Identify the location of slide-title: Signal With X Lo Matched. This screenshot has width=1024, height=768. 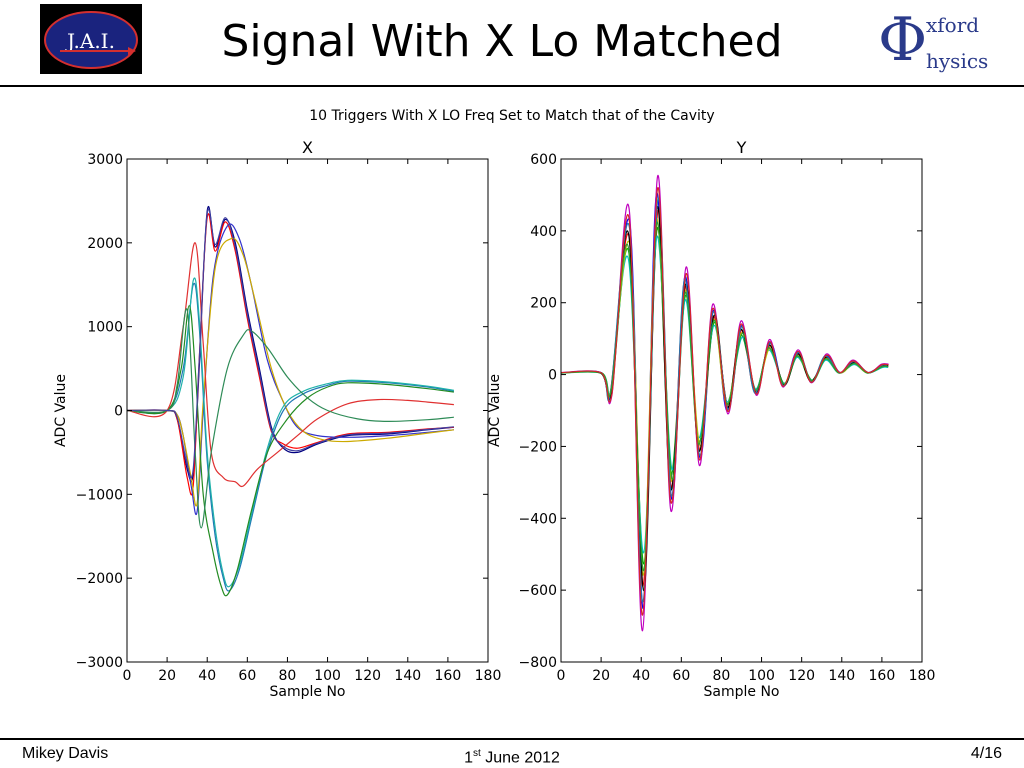
(502, 41).